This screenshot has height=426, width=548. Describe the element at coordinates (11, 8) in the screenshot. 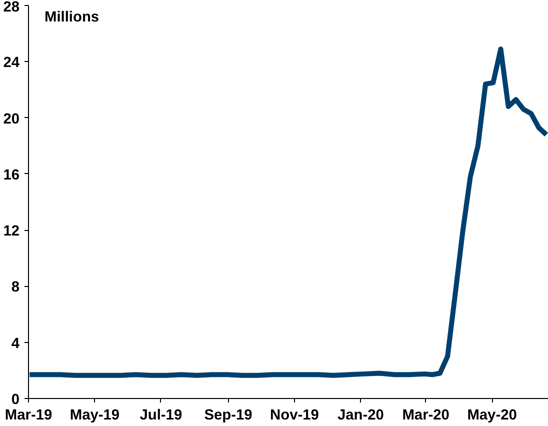

I see `y-tick-label: 28` at that location.